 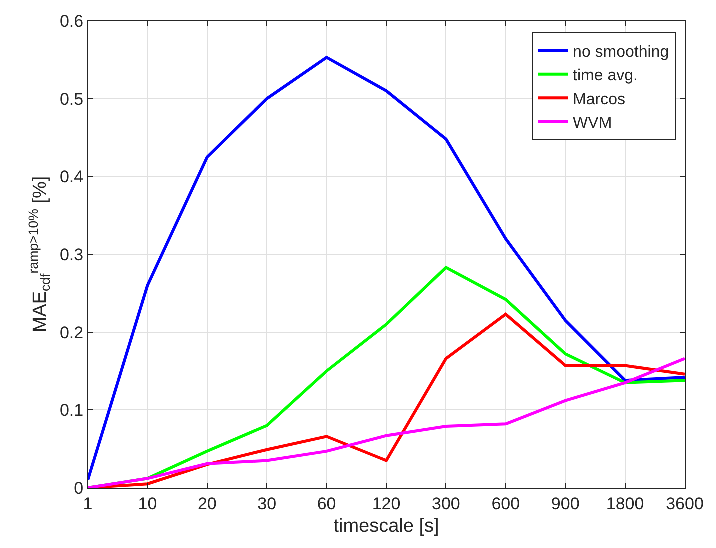 What do you see at coordinates (72, 410) in the screenshot?
I see `y-tick-label: 0.1` at bounding box center [72, 410].